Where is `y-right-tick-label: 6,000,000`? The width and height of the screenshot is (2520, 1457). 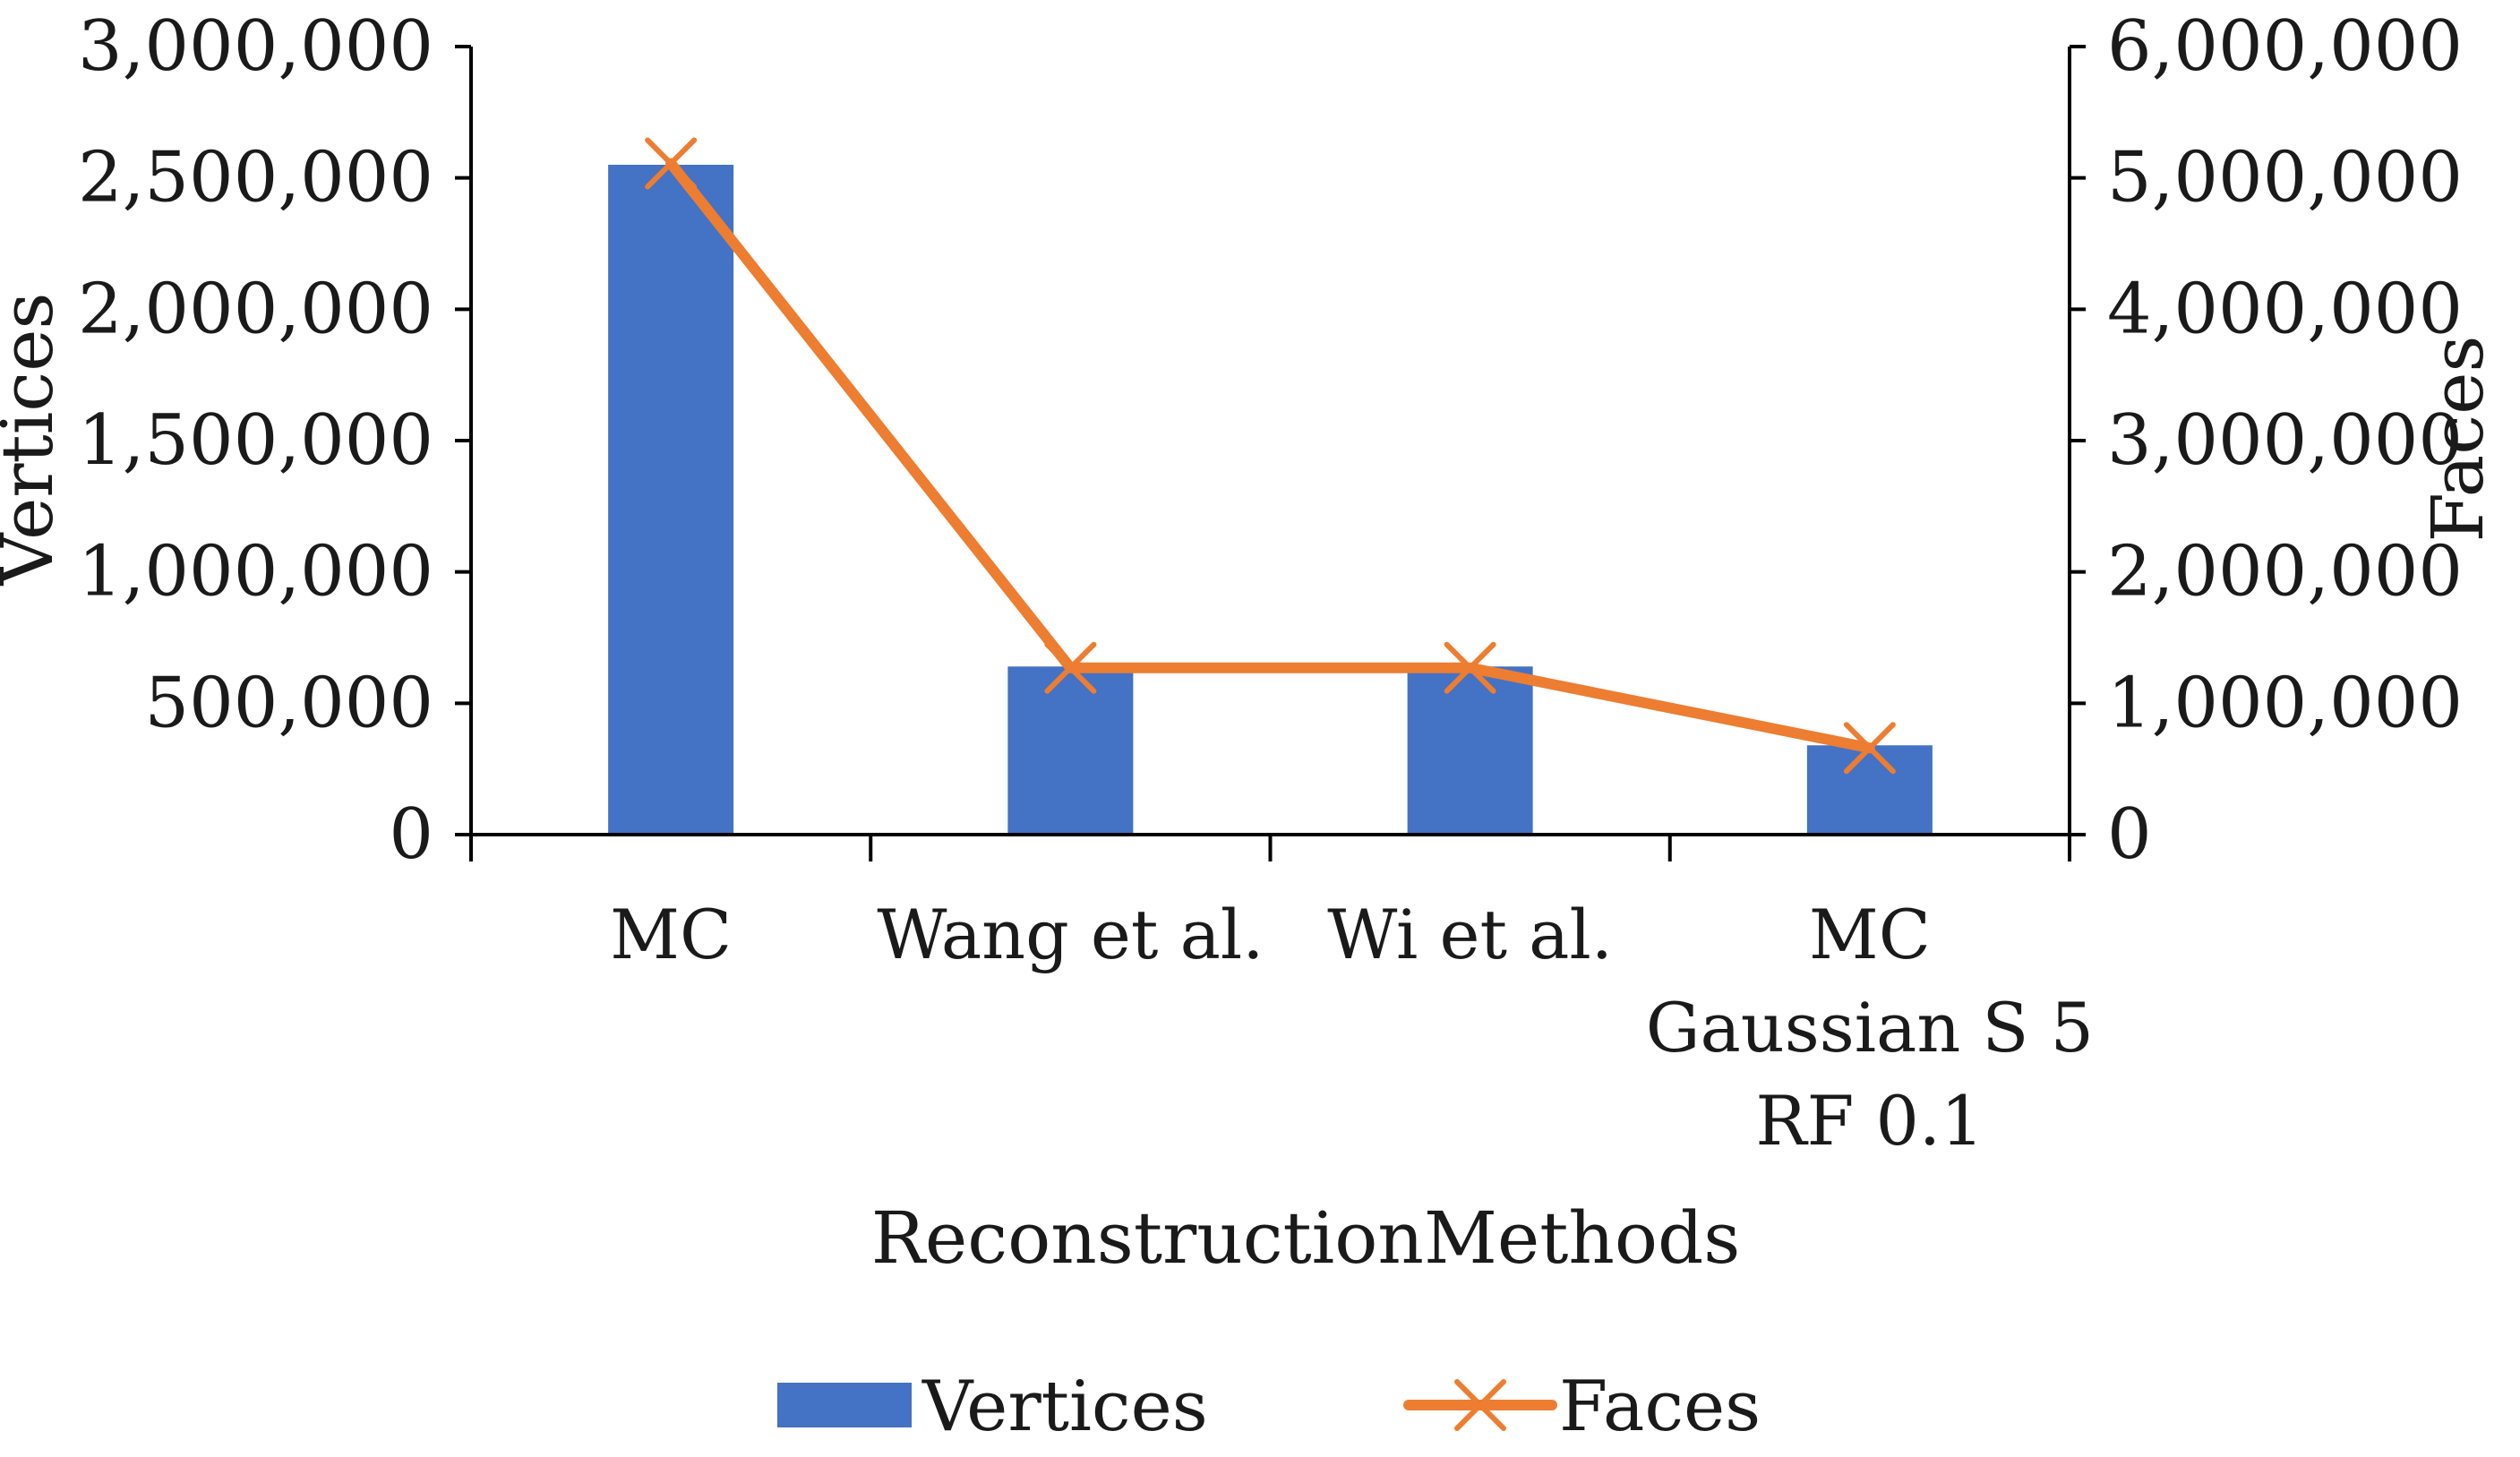
y-right-tick-label: 6,000,000 is located at coordinates (2285, 46).